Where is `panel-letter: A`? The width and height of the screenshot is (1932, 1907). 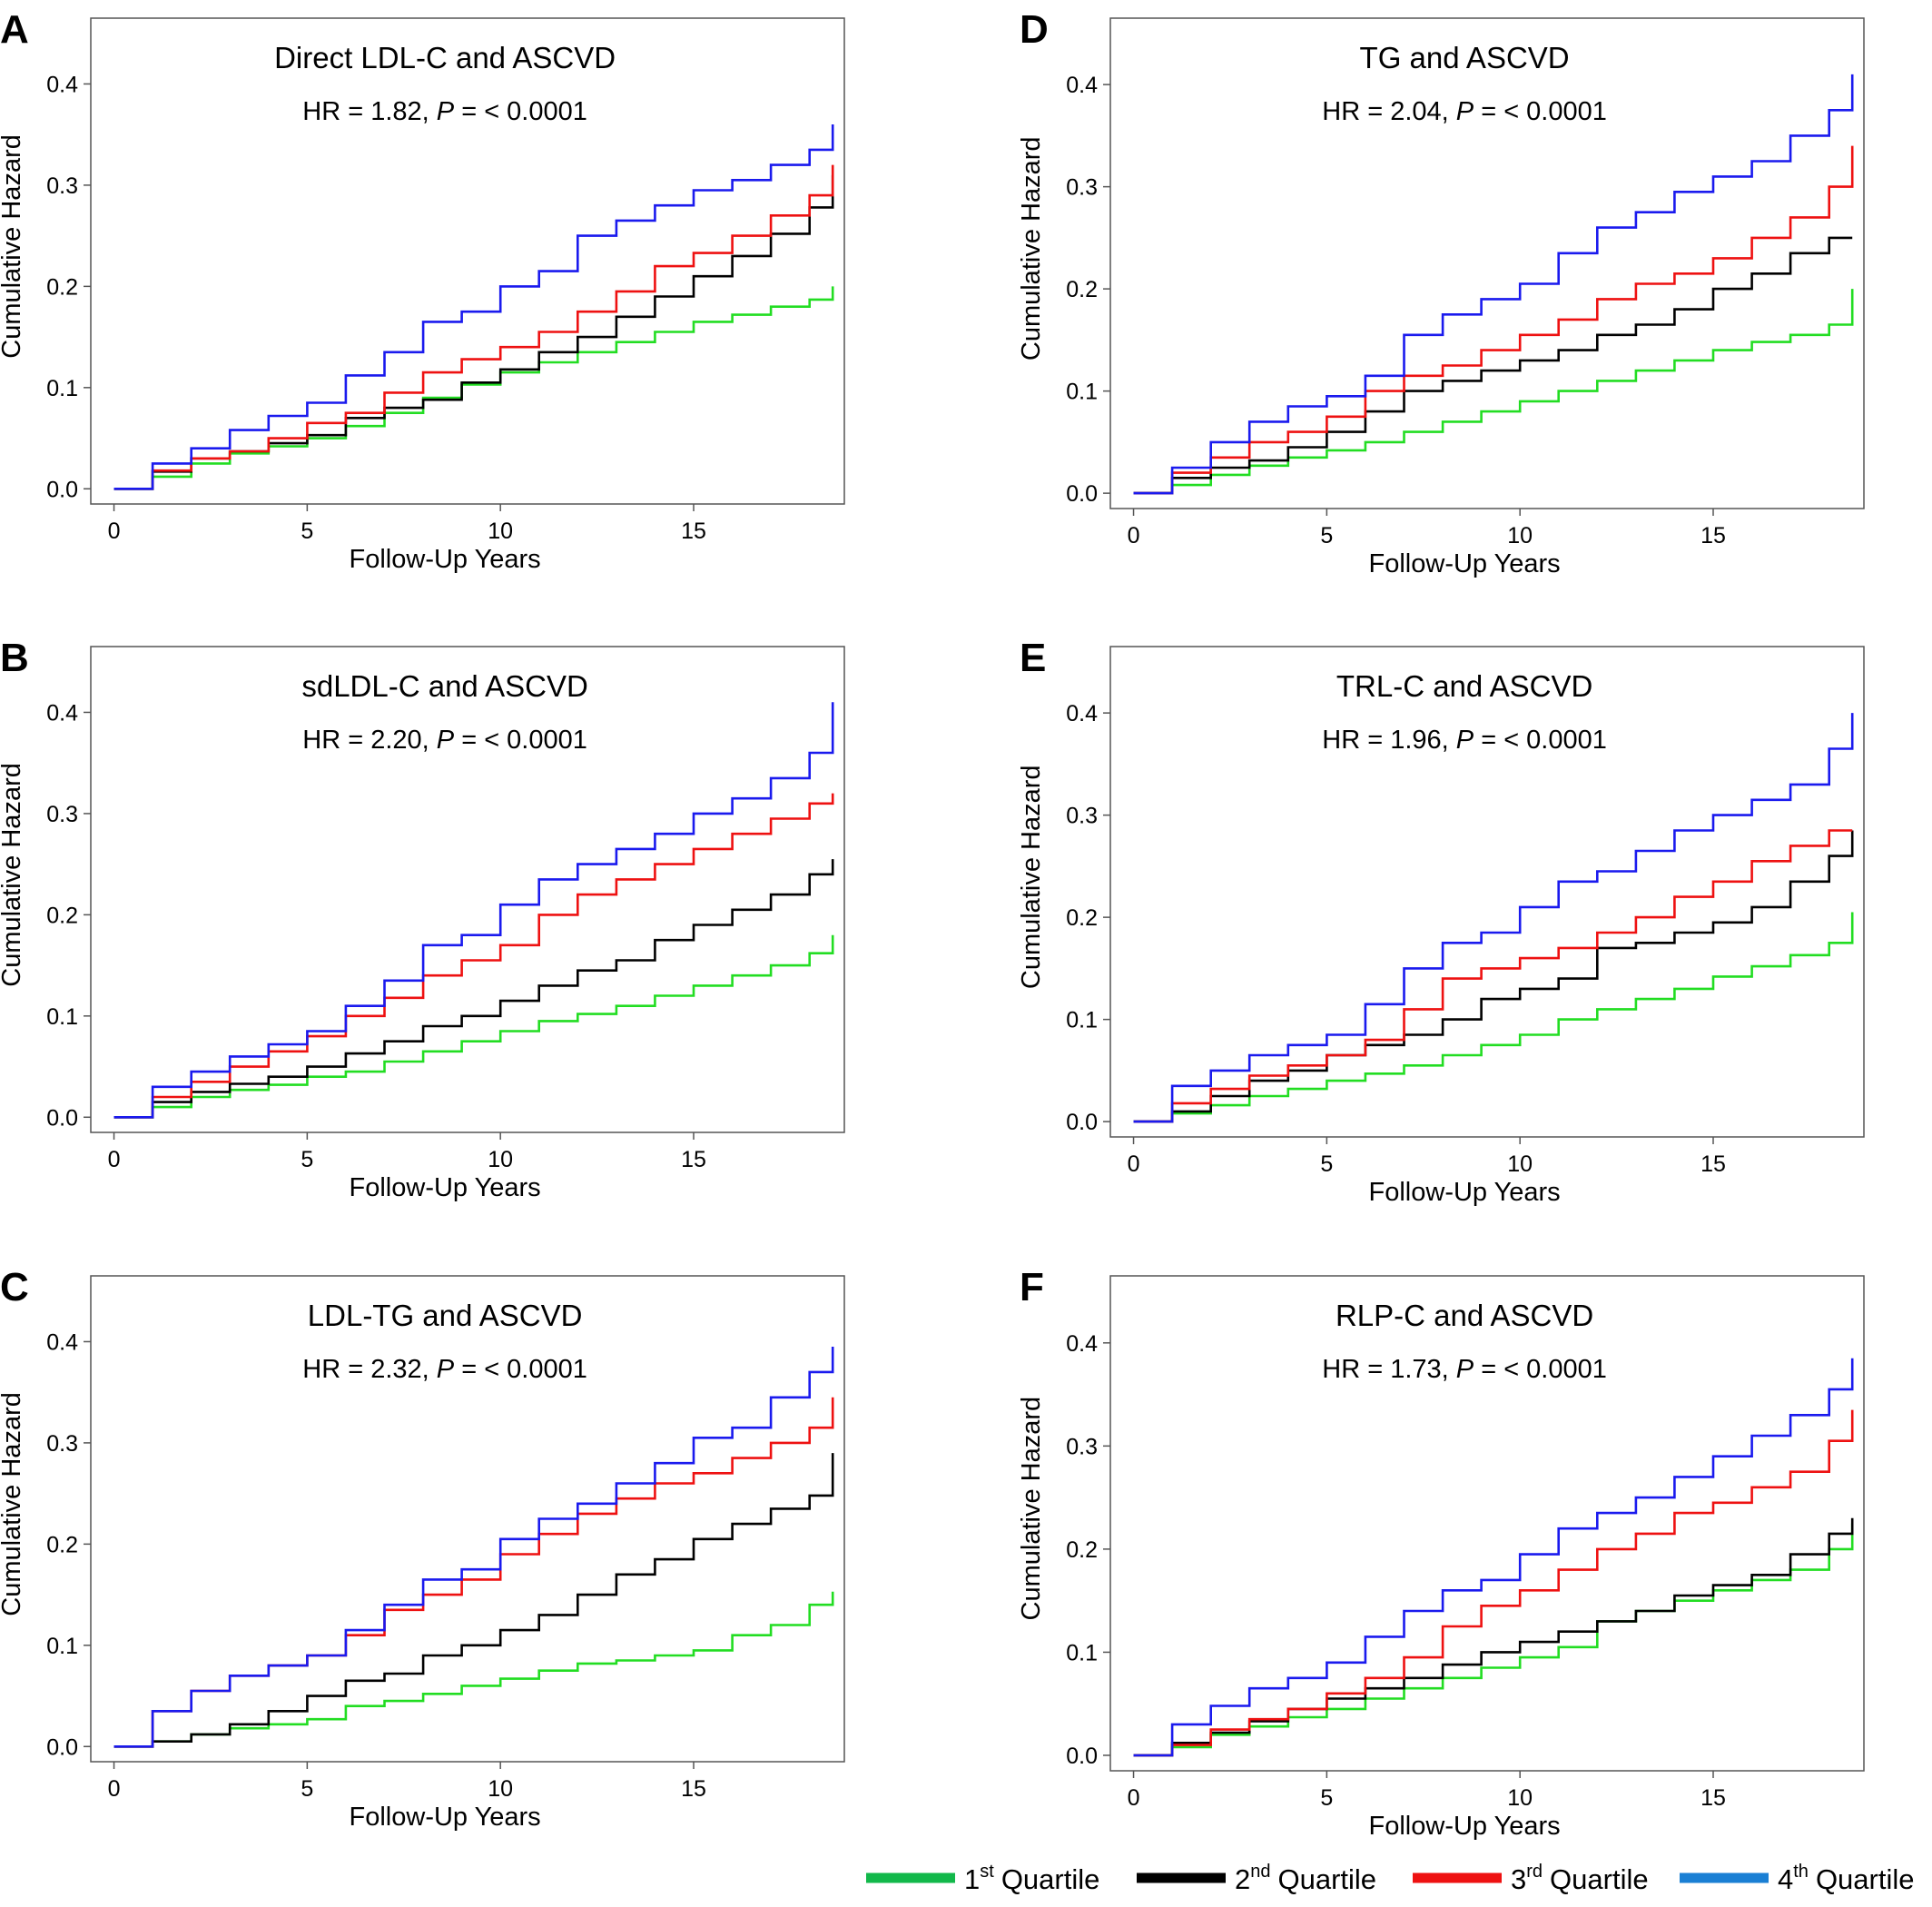 panel-letter: A is located at coordinates (14, 30).